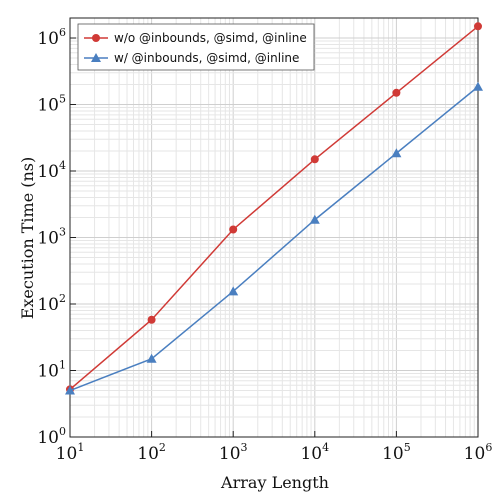 The image size is (500, 500). I want to click on y-tick-label: 10⁴, so click(51, 170).